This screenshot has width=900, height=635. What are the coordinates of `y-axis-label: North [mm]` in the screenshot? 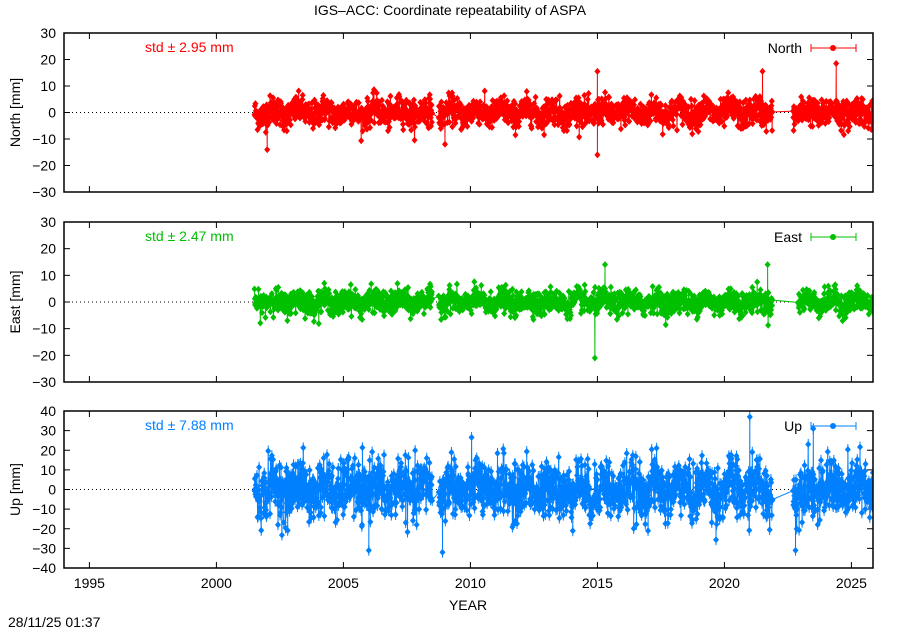 It's located at (15, 112).